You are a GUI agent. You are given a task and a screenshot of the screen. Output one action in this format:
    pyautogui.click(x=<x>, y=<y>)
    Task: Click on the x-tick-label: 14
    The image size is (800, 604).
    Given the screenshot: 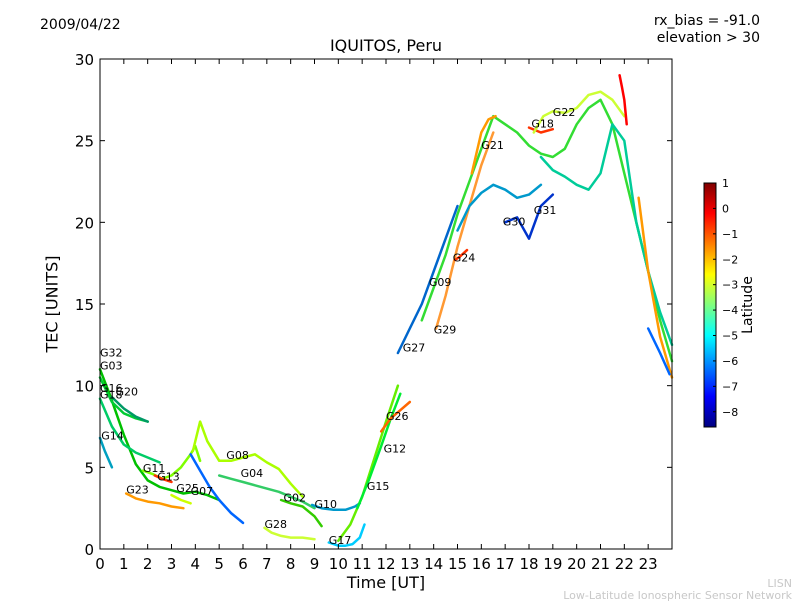 What is the action you would take?
    pyautogui.click(x=433, y=564)
    